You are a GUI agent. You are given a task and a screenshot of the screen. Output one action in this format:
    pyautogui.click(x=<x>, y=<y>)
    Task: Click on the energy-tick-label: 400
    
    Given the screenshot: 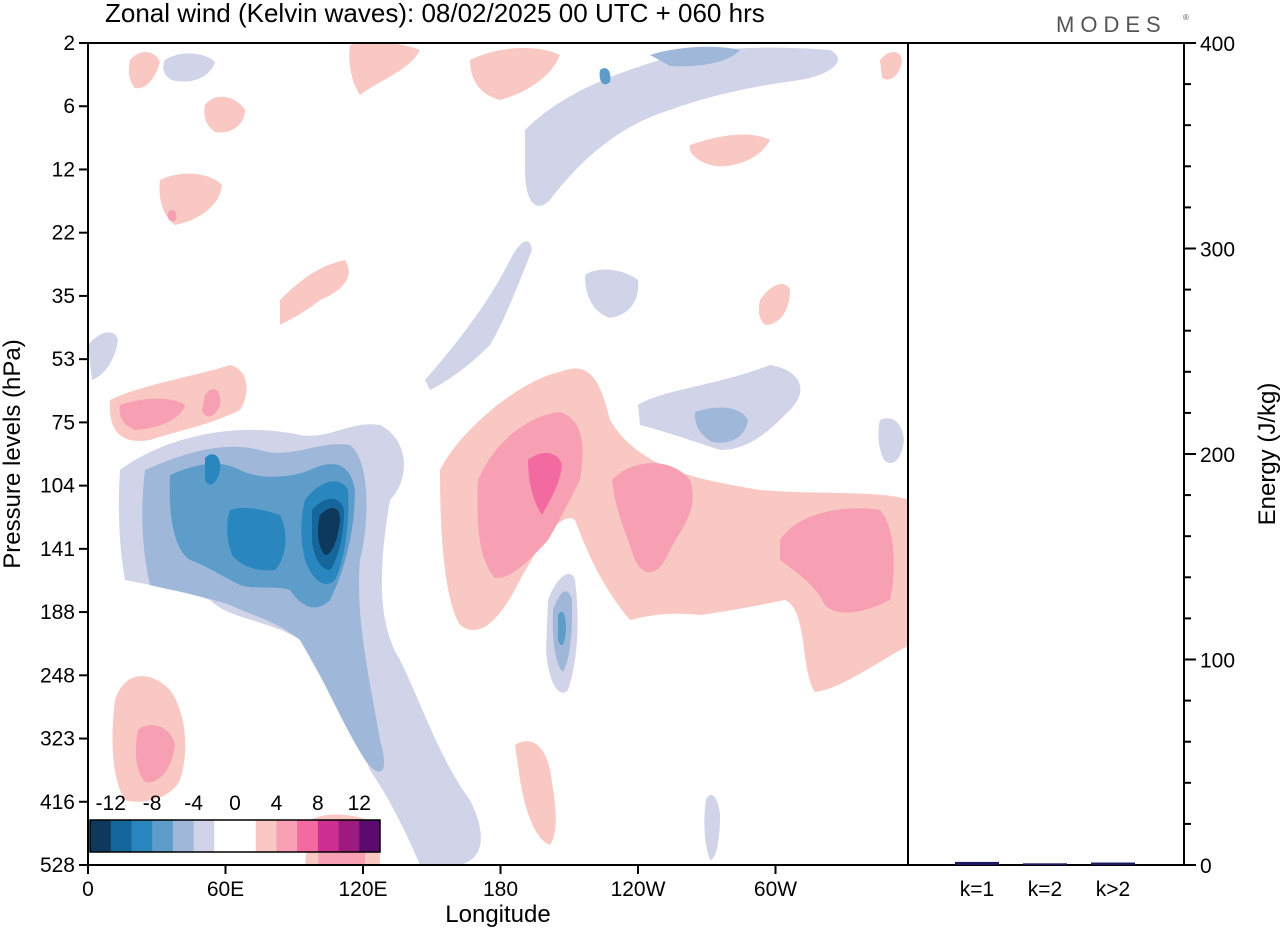 What is the action you would take?
    pyautogui.click(x=1217, y=44)
    